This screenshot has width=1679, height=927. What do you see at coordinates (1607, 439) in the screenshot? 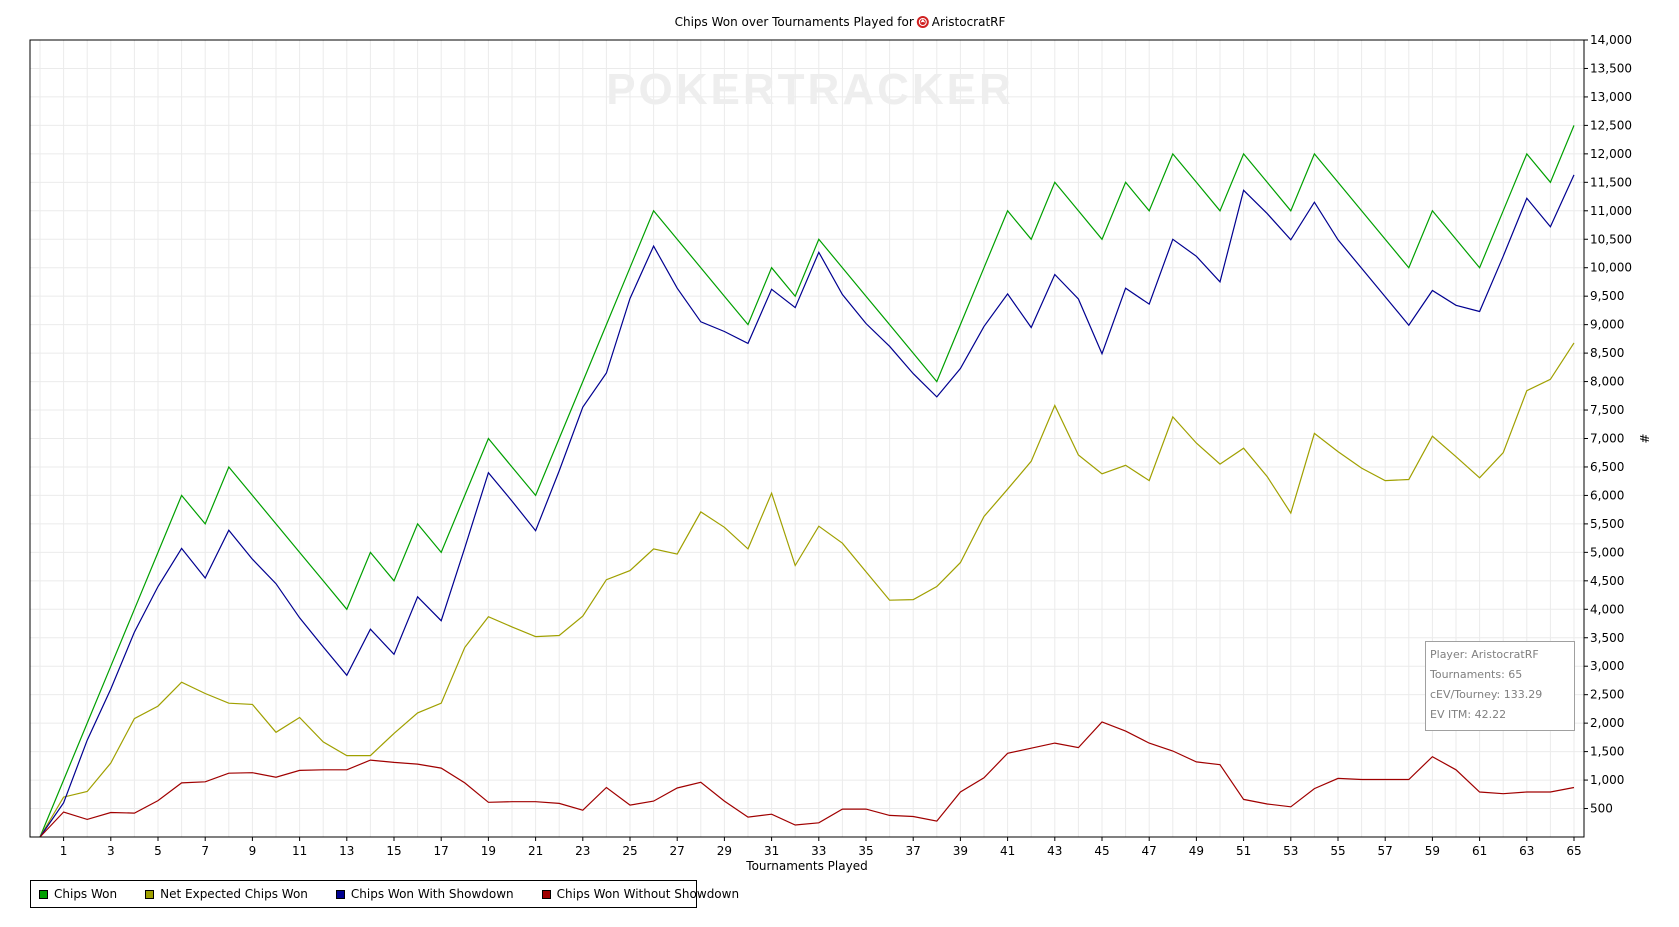
I see `y-tick-label: 7,000` at bounding box center [1607, 439].